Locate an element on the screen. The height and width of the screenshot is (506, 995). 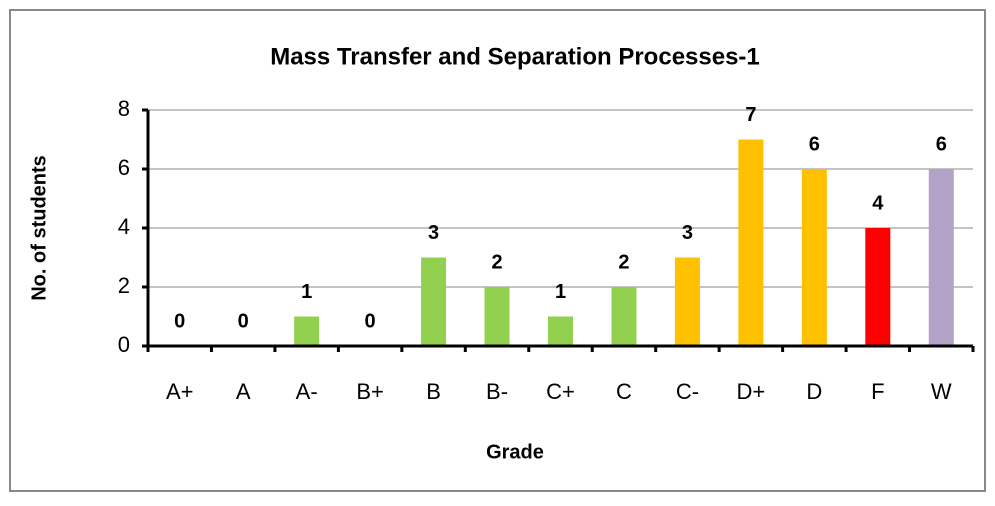
x-tick-label: D+ is located at coordinates (751, 391).